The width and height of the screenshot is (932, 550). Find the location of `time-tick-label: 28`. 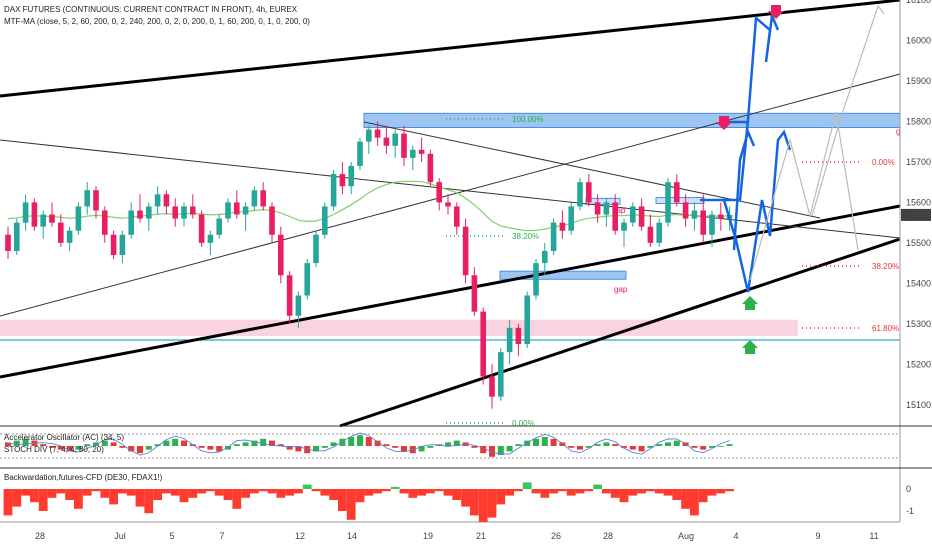

time-tick-label: 28 is located at coordinates (608, 536).